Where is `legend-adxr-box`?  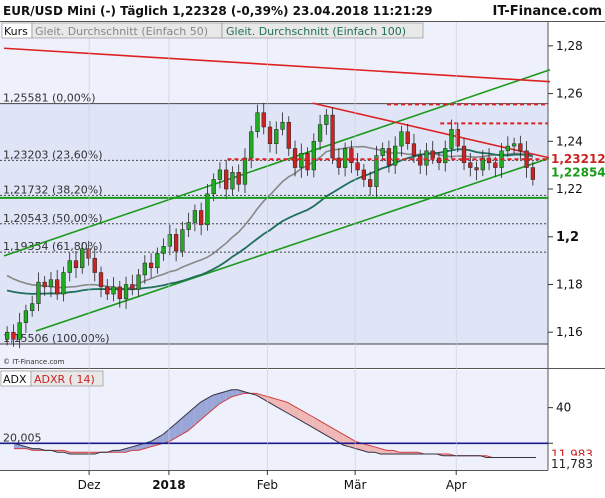 legend-adxr-box is located at coordinates (67, 378).